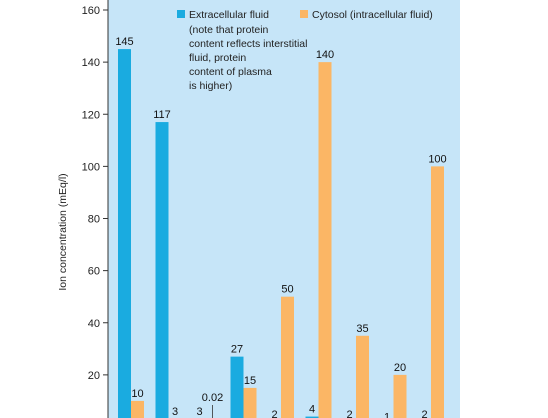  Describe the element at coordinates (250, 381) in the screenshot. I see `data-label: 15` at that location.